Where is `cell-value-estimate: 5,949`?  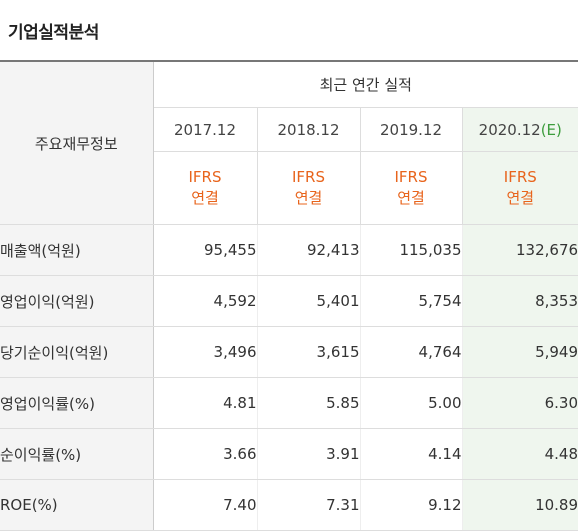
cell-value-estimate: 5,949 is located at coordinates (520, 352).